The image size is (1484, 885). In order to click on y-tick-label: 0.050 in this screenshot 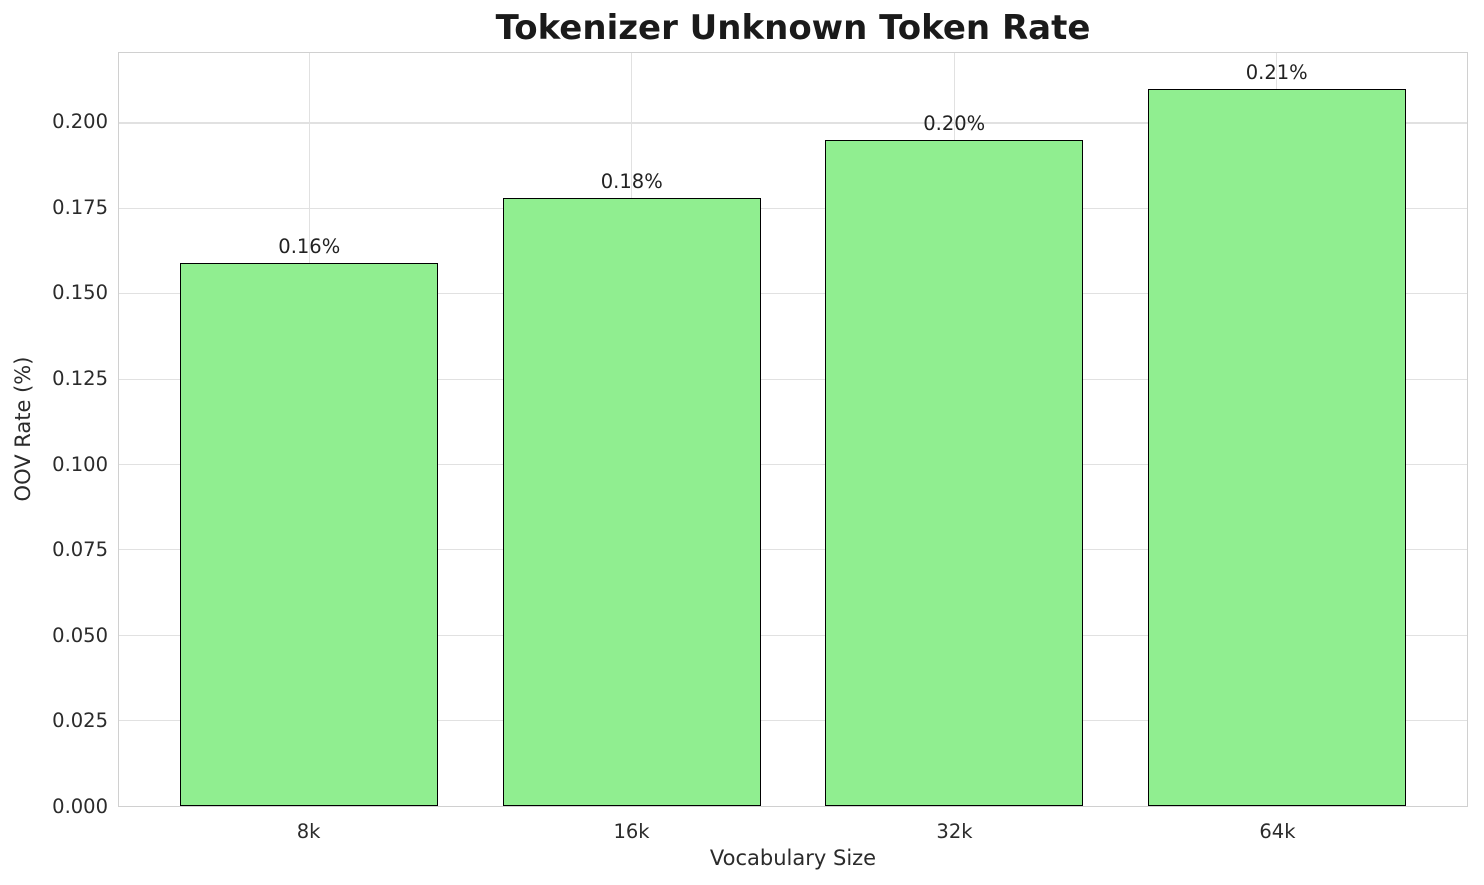, I will do `click(80, 635)`.